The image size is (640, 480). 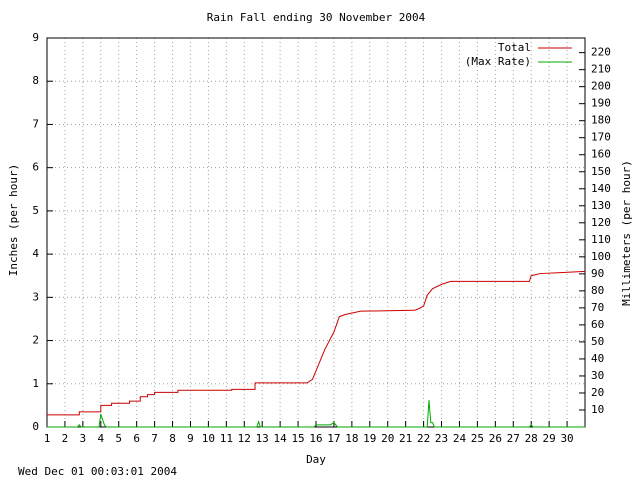 I want to click on y2-tick-label: 220, so click(x=601, y=52).